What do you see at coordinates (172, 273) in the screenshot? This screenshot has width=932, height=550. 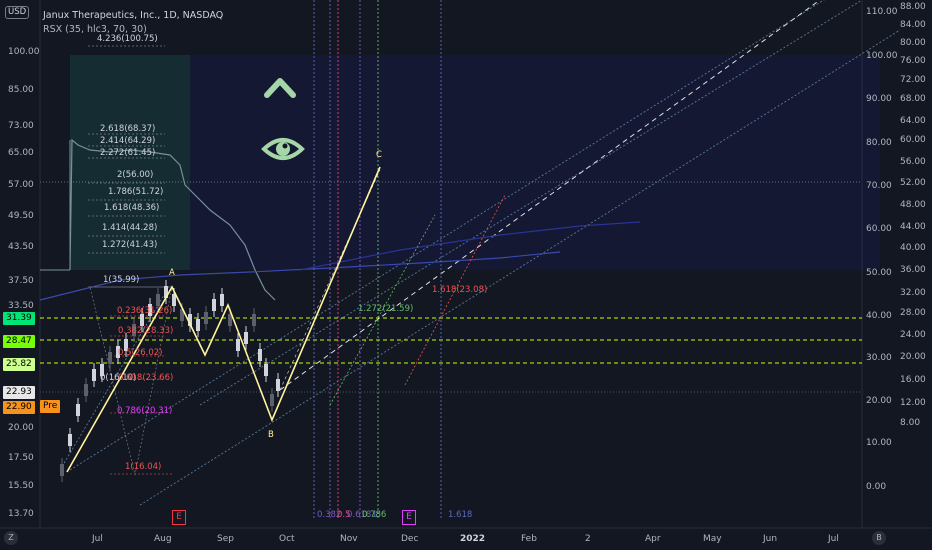 I see `pattern-point-a: A` at bounding box center [172, 273].